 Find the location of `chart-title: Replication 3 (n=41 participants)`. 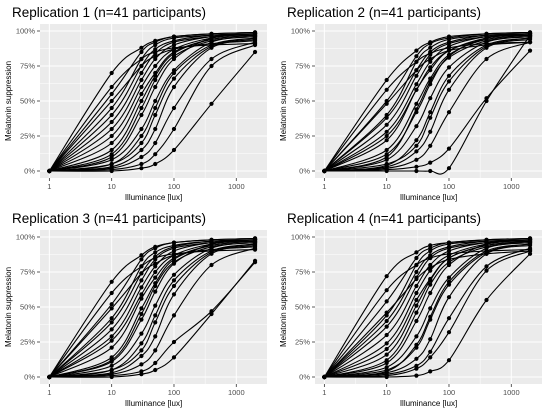

chart-title: Replication 3 (n=41 participants) is located at coordinates (109, 218).